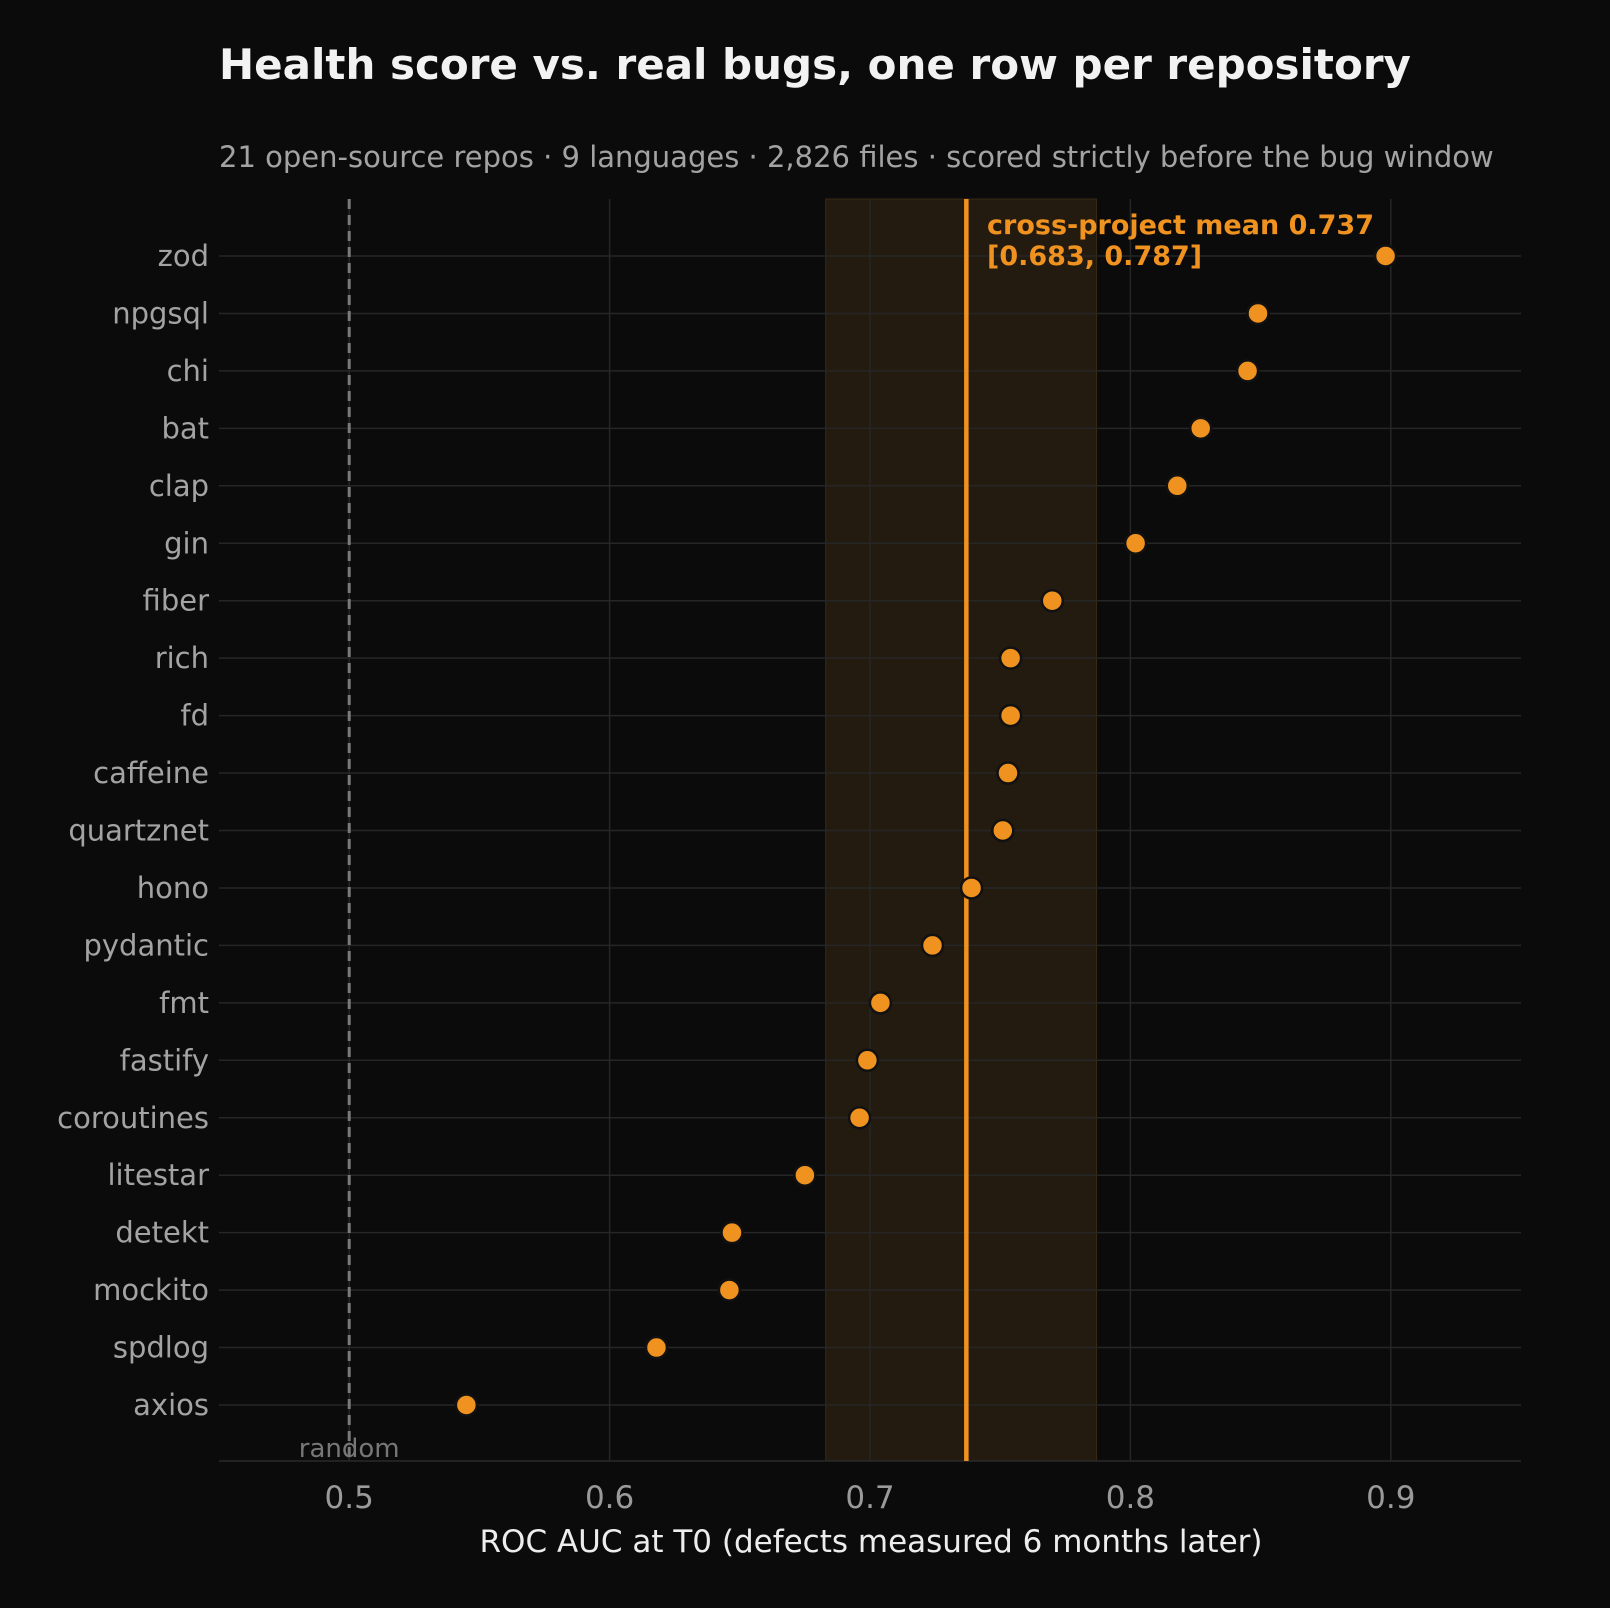 The width and height of the screenshot is (1610, 1608). I want to click on y-tick-label: hono, so click(173, 888).